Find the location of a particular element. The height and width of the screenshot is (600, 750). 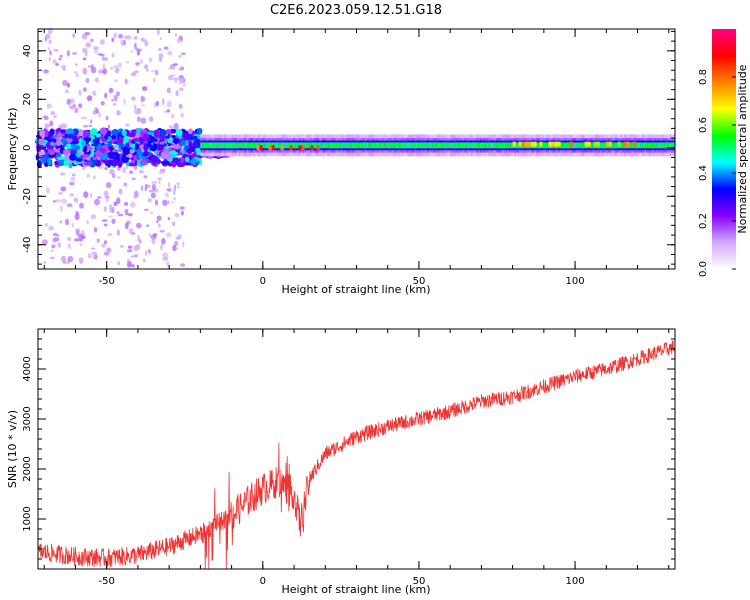

snr-x-tick-label: 0 is located at coordinates (263, 581).